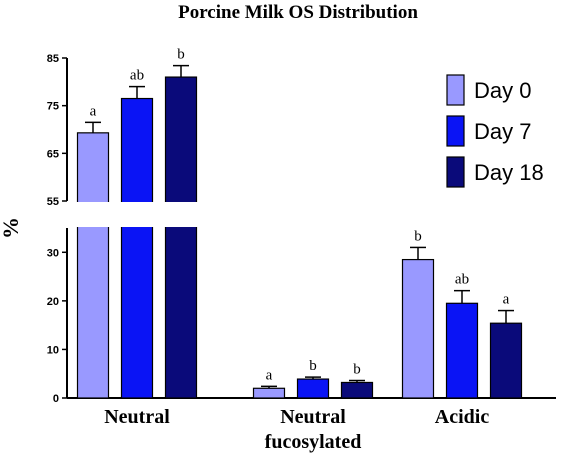  What do you see at coordinates (502, 90) in the screenshot?
I see `legend-label-0: Day 0` at bounding box center [502, 90].